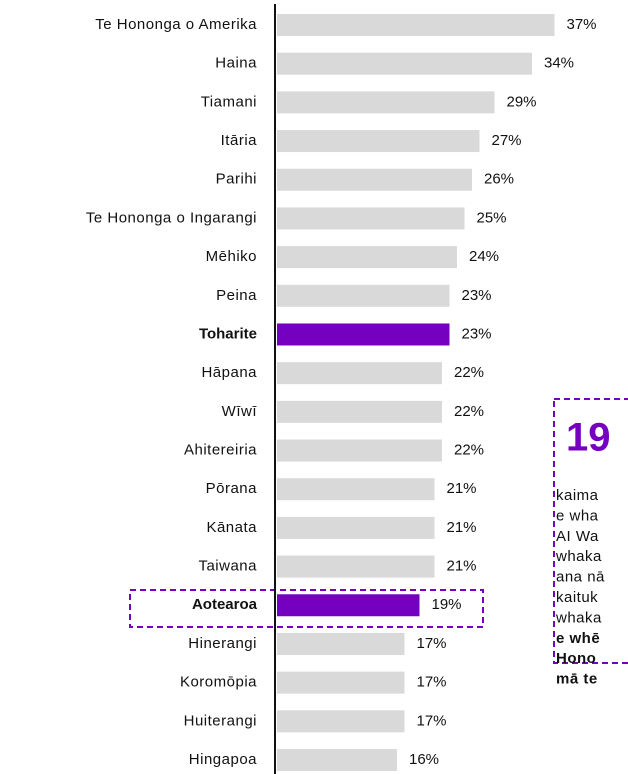  What do you see at coordinates (218, 682) in the screenshot?
I see `category-label: Koromōpia` at bounding box center [218, 682].